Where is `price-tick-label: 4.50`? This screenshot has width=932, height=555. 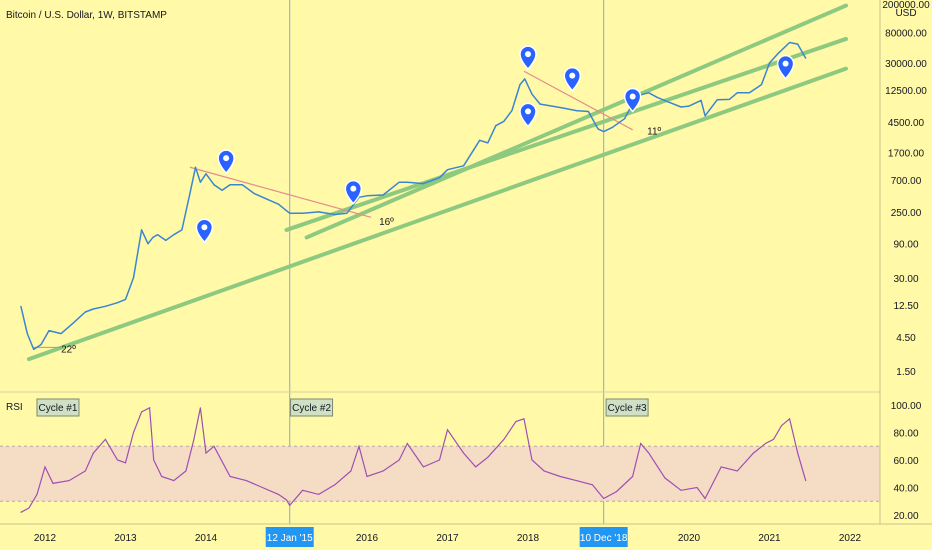
price-tick-label: 4.50 is located at coordinates (906, 338).